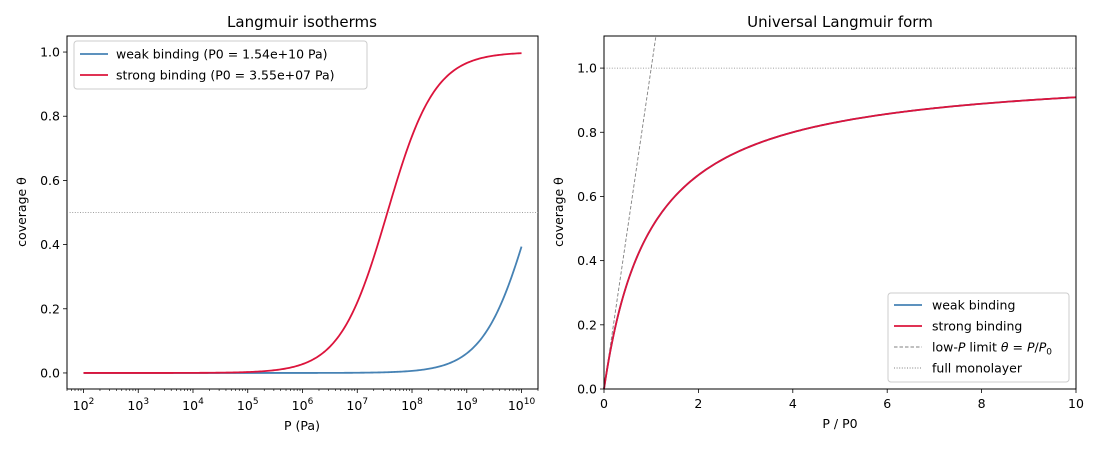 The image size is (1100, 450). What do you see at coordinates (412, 405) in the screenshot?
I see `x-tick-label: 10⁸` at bounding box center [412, 405].